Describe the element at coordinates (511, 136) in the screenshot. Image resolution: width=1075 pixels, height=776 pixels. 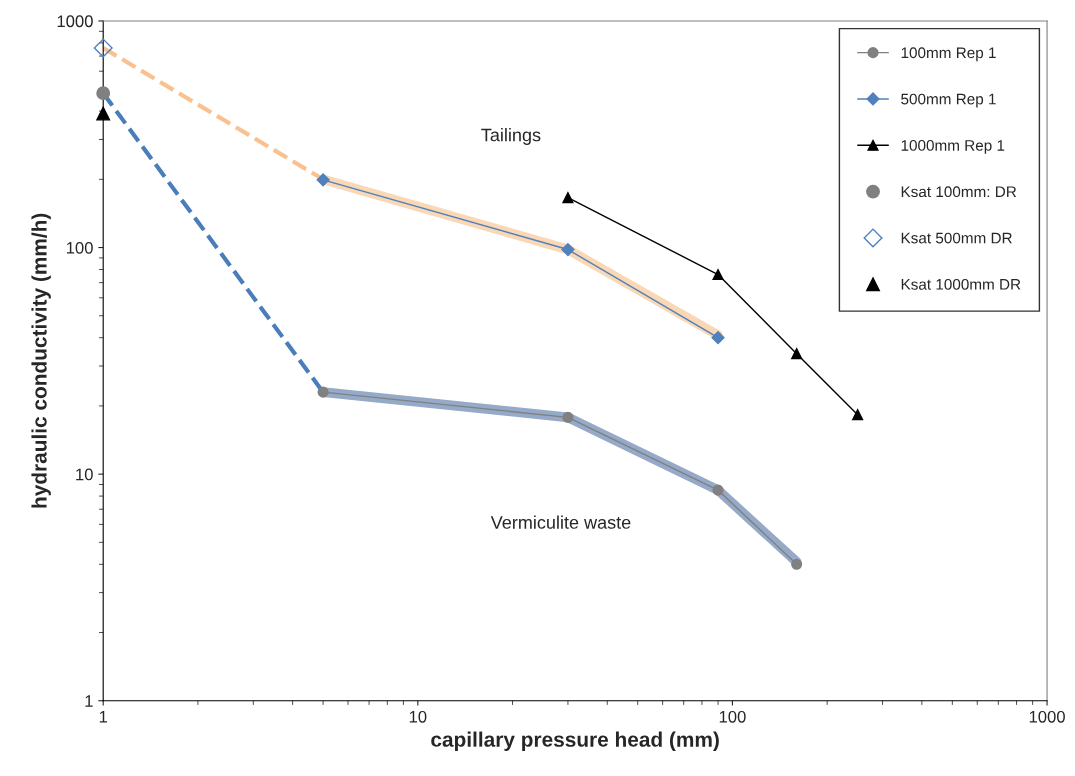
I see `annotation: Tailings` at that location.